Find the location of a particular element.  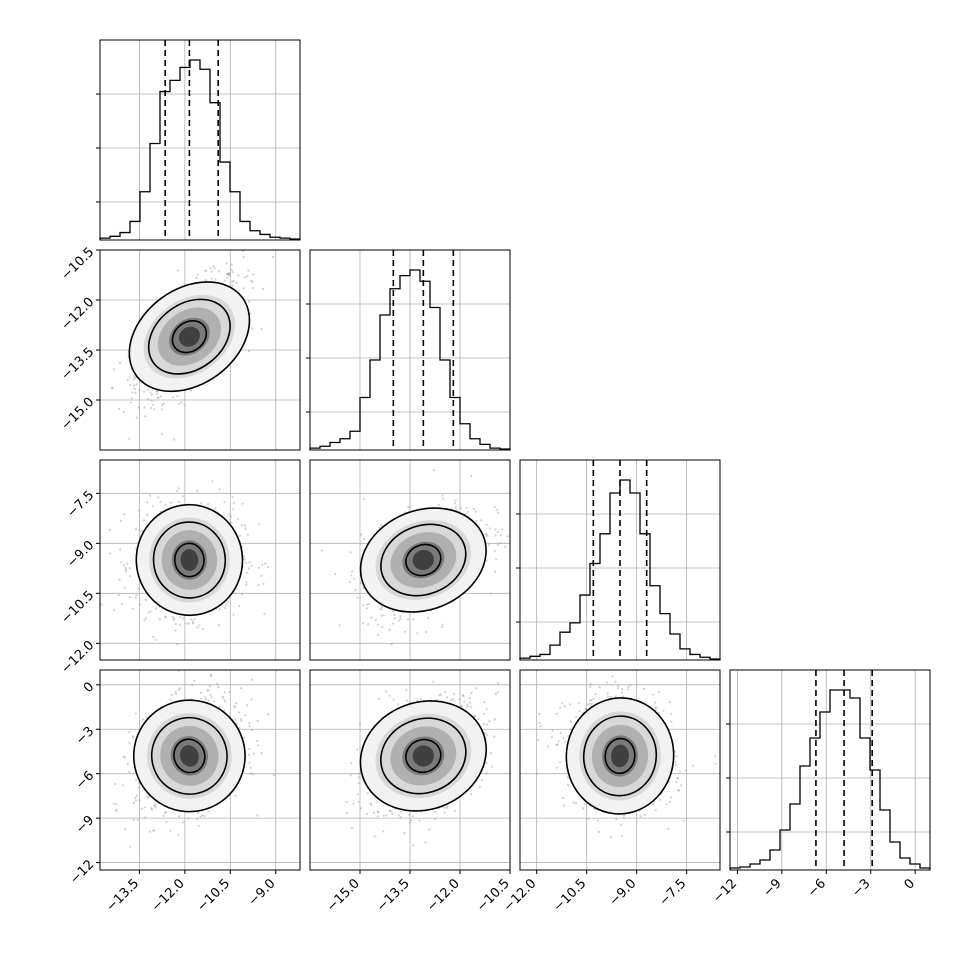

scatter-content is located at coordinates (620, 770).